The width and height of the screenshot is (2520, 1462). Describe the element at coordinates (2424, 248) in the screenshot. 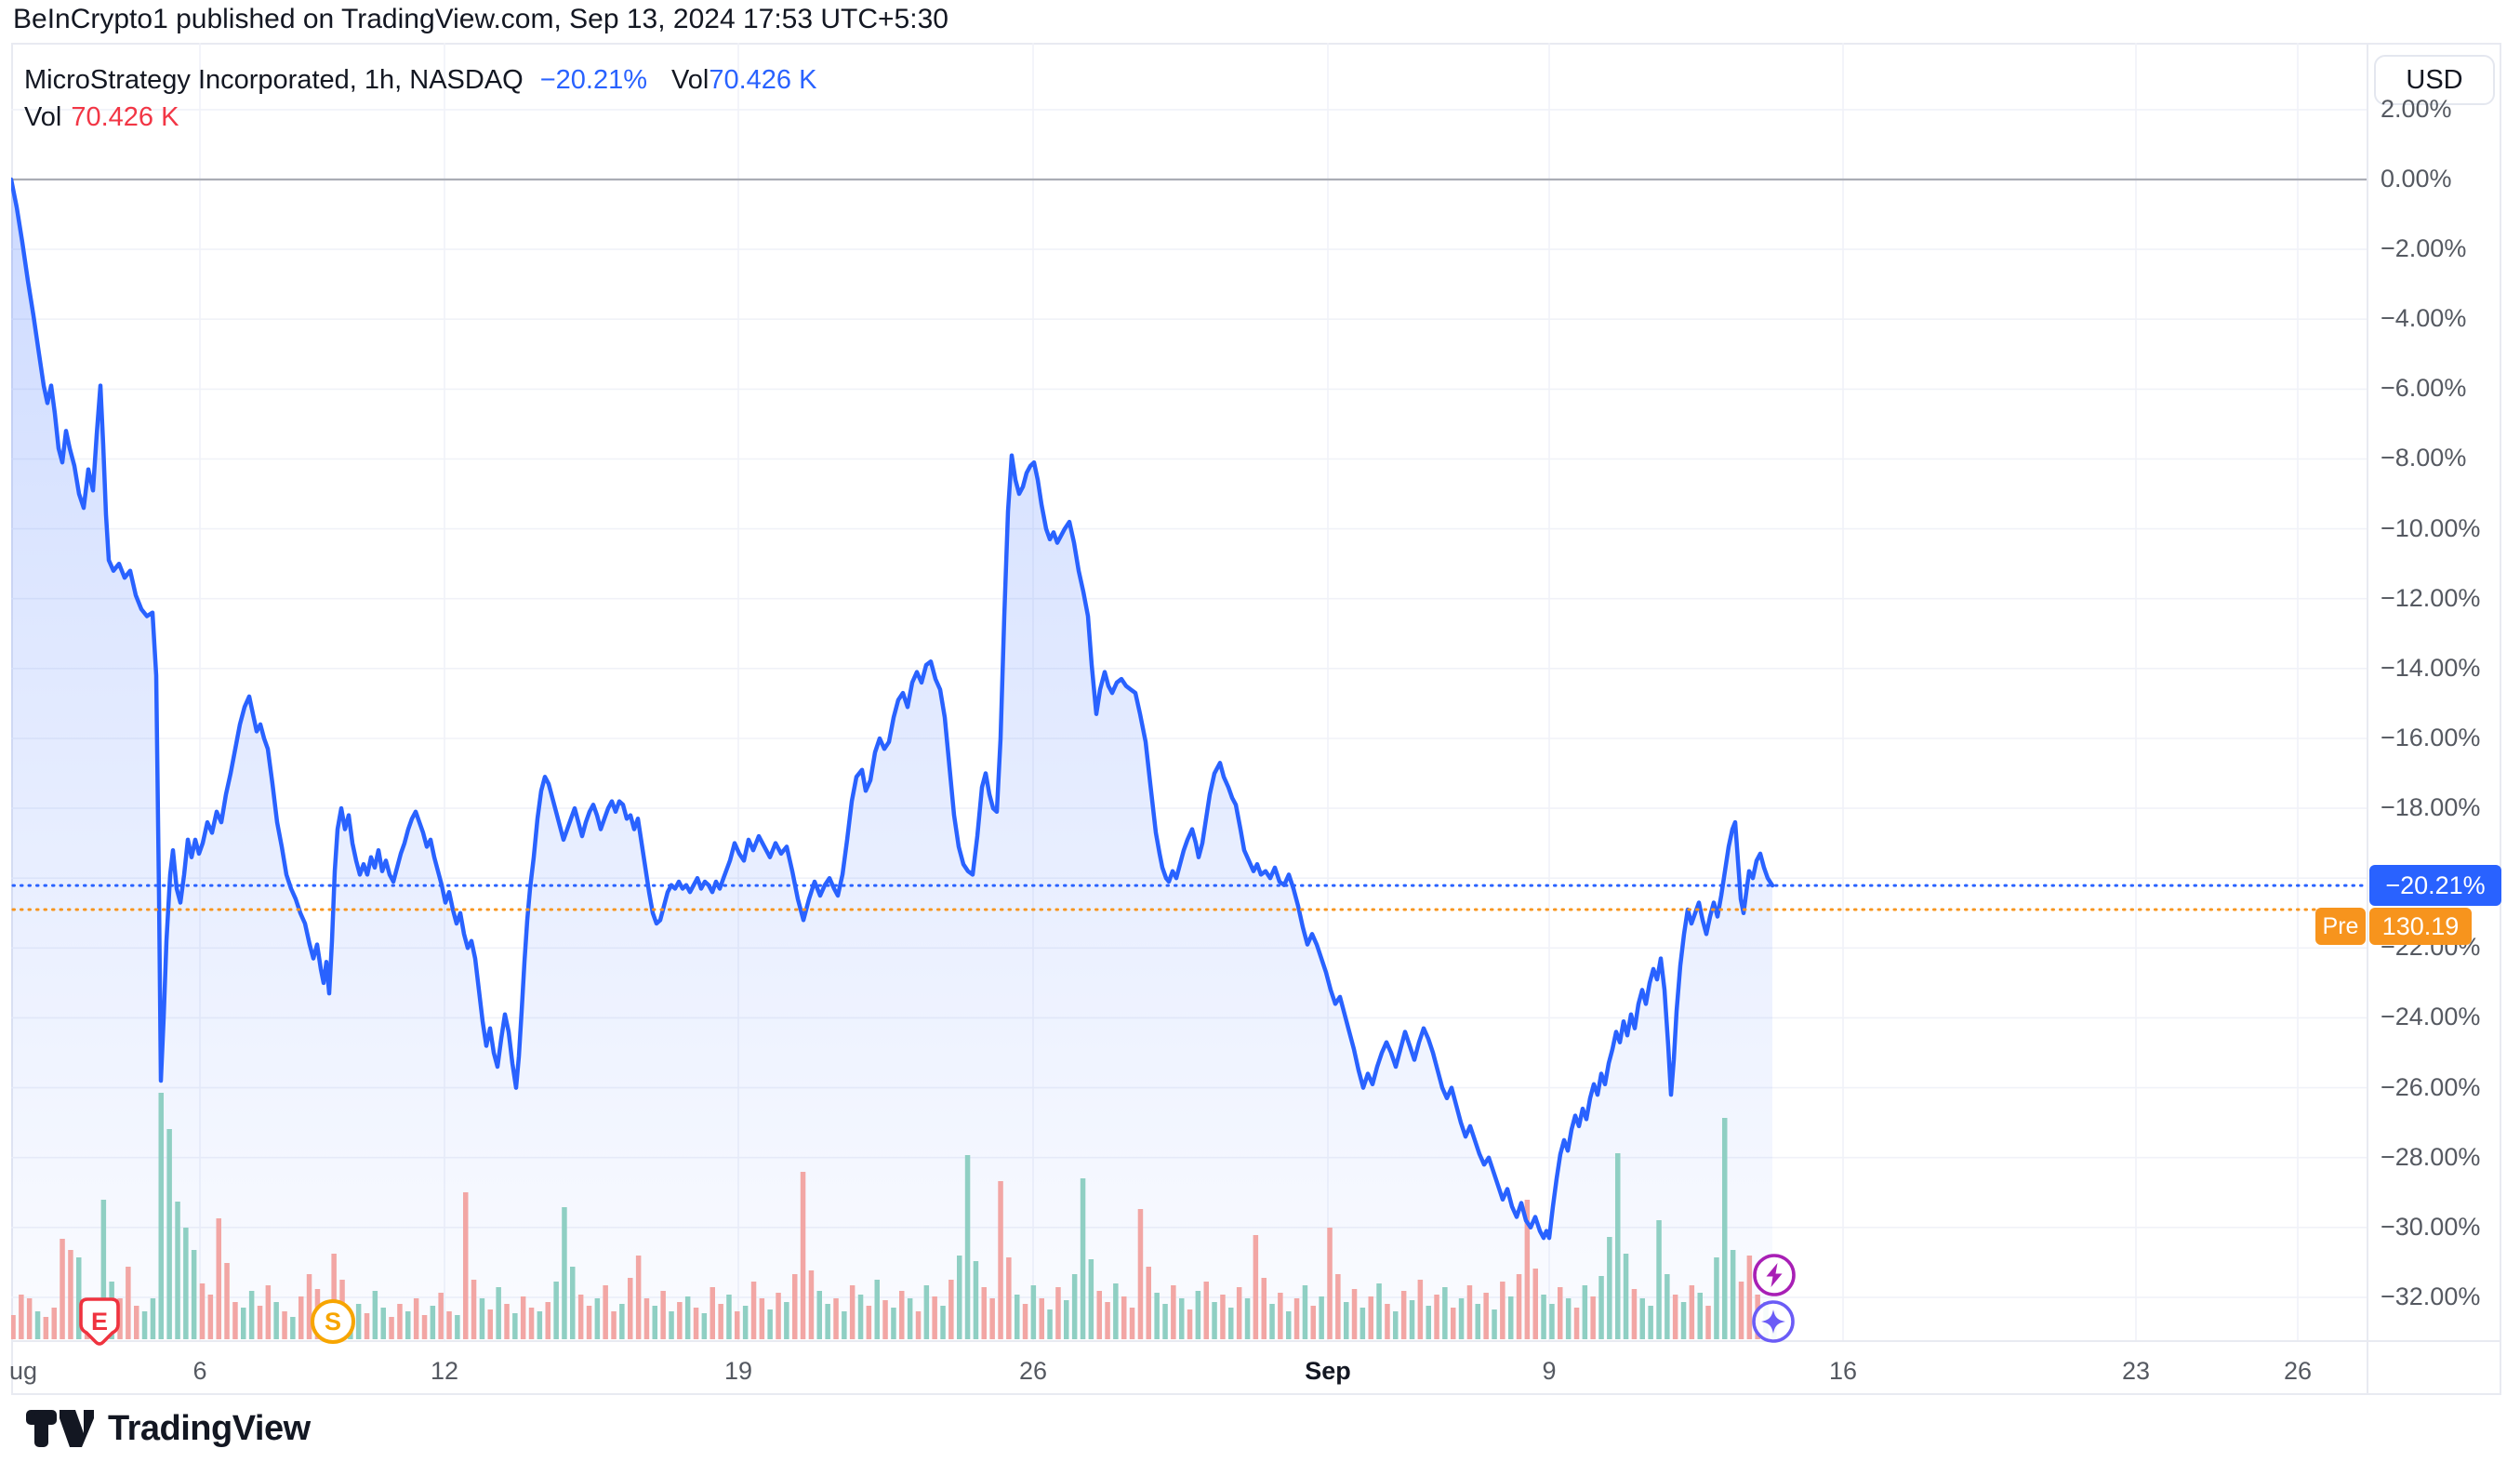

I see `price-scale-tick-label: −2.00%` at that location.